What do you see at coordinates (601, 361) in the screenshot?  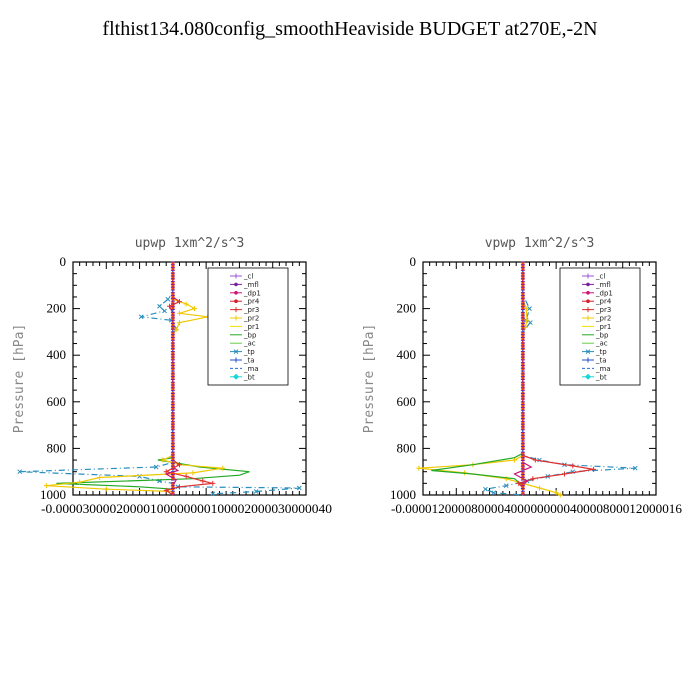 I see `legend-label: _ta` at bounding box center [601, 361].